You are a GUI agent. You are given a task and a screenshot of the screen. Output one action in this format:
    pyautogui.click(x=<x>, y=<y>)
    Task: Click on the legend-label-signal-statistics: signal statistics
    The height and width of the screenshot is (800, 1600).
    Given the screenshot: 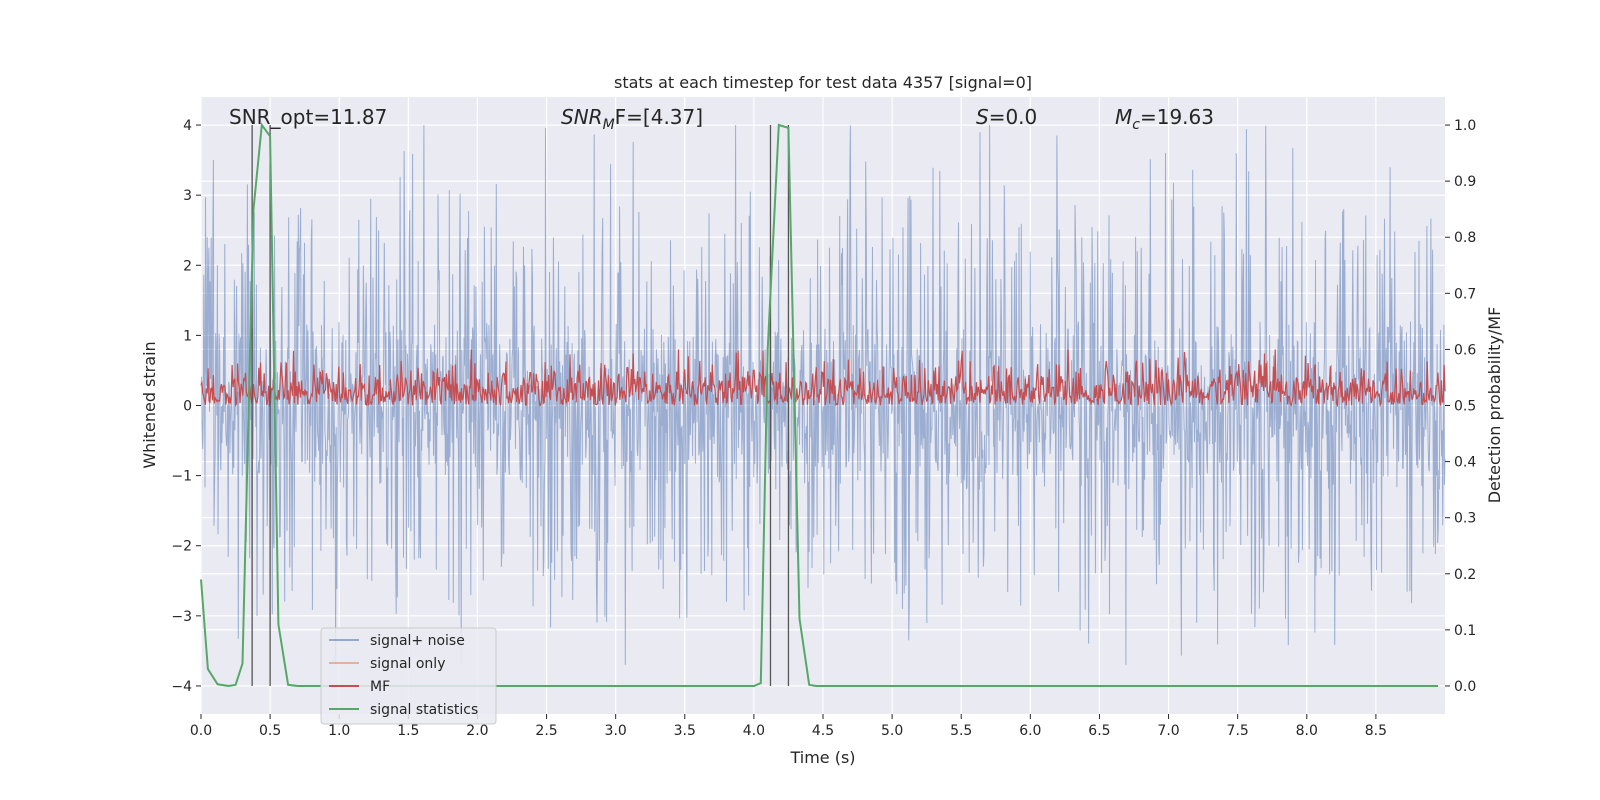 What is the action you would take?
    pyautogui.click(x=424, y=710)
    